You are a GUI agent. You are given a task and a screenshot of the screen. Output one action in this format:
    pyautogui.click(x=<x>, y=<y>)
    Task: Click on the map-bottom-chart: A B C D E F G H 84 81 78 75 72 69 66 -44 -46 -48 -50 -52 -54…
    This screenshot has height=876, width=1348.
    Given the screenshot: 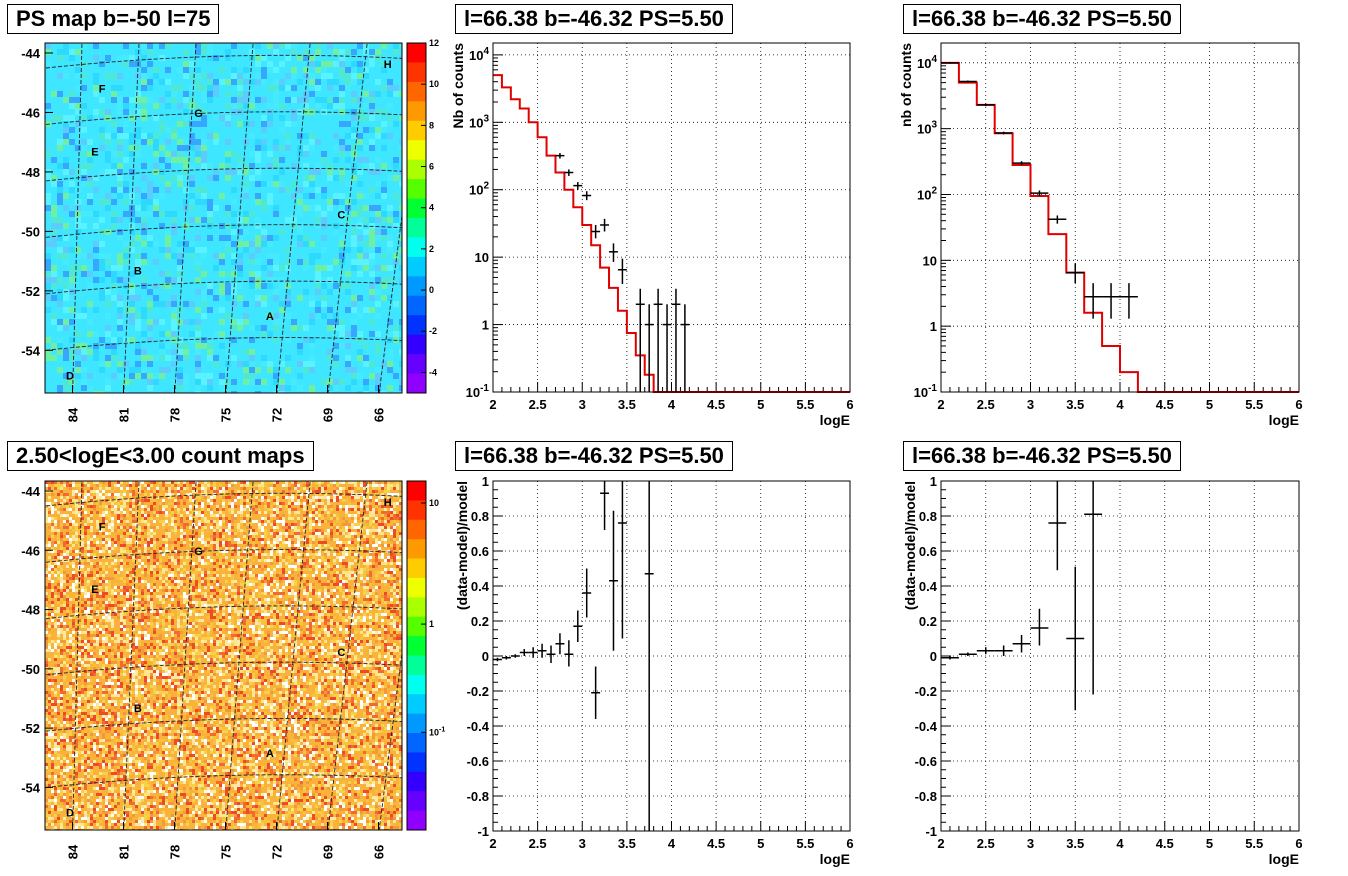 What is the action you would take?
    pyautogui.click(x=233, y=669)
    